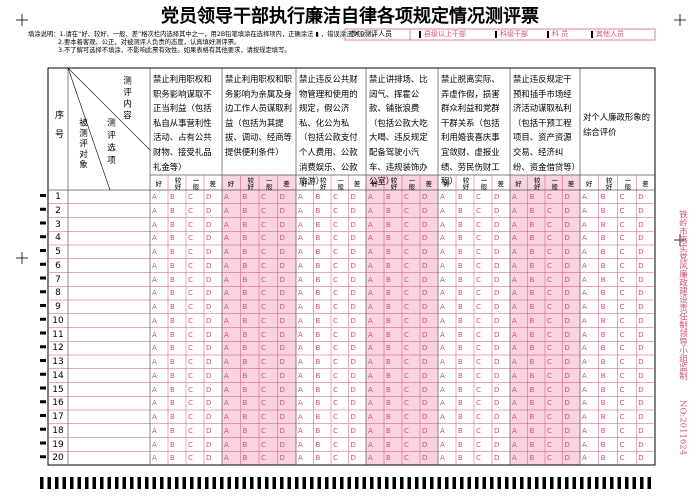  I want to click on row-number: 18, so click(58, 430).